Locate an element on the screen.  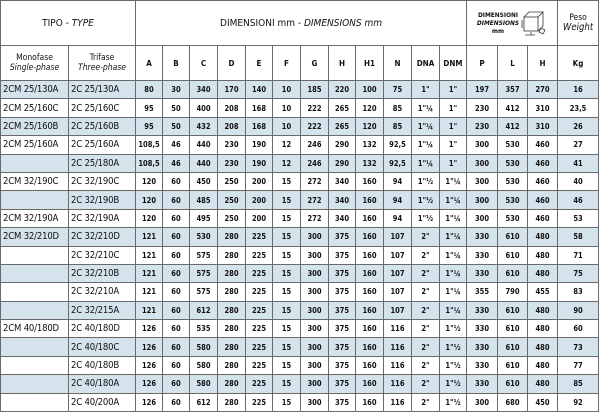
cell-l: 530 is located at coordinates (513, 163).